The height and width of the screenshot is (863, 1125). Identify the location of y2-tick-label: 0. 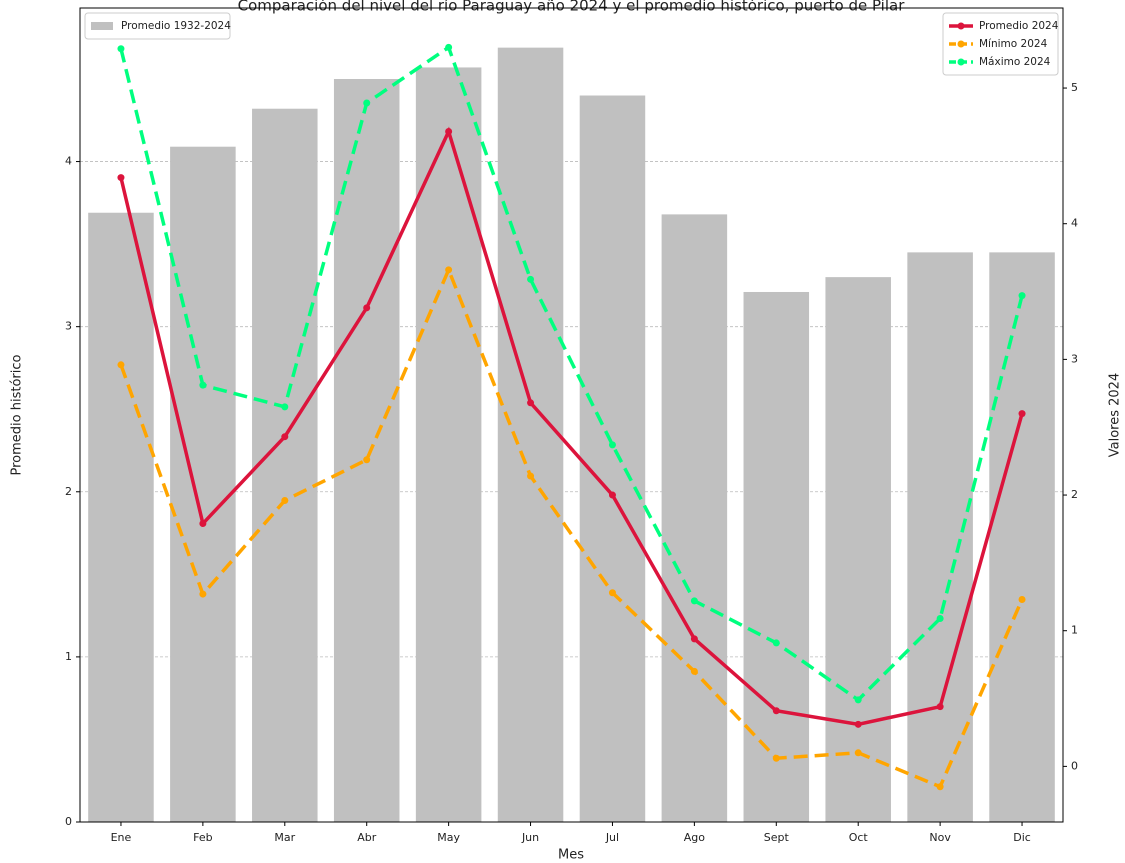
(1074, 765).